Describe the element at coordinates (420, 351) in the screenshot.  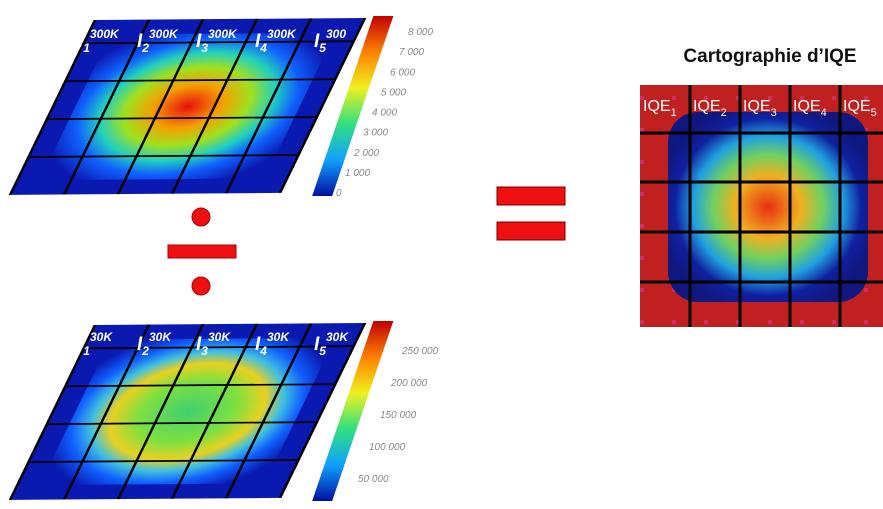
I see `colorbar-tick-label: 250 000` at that location.